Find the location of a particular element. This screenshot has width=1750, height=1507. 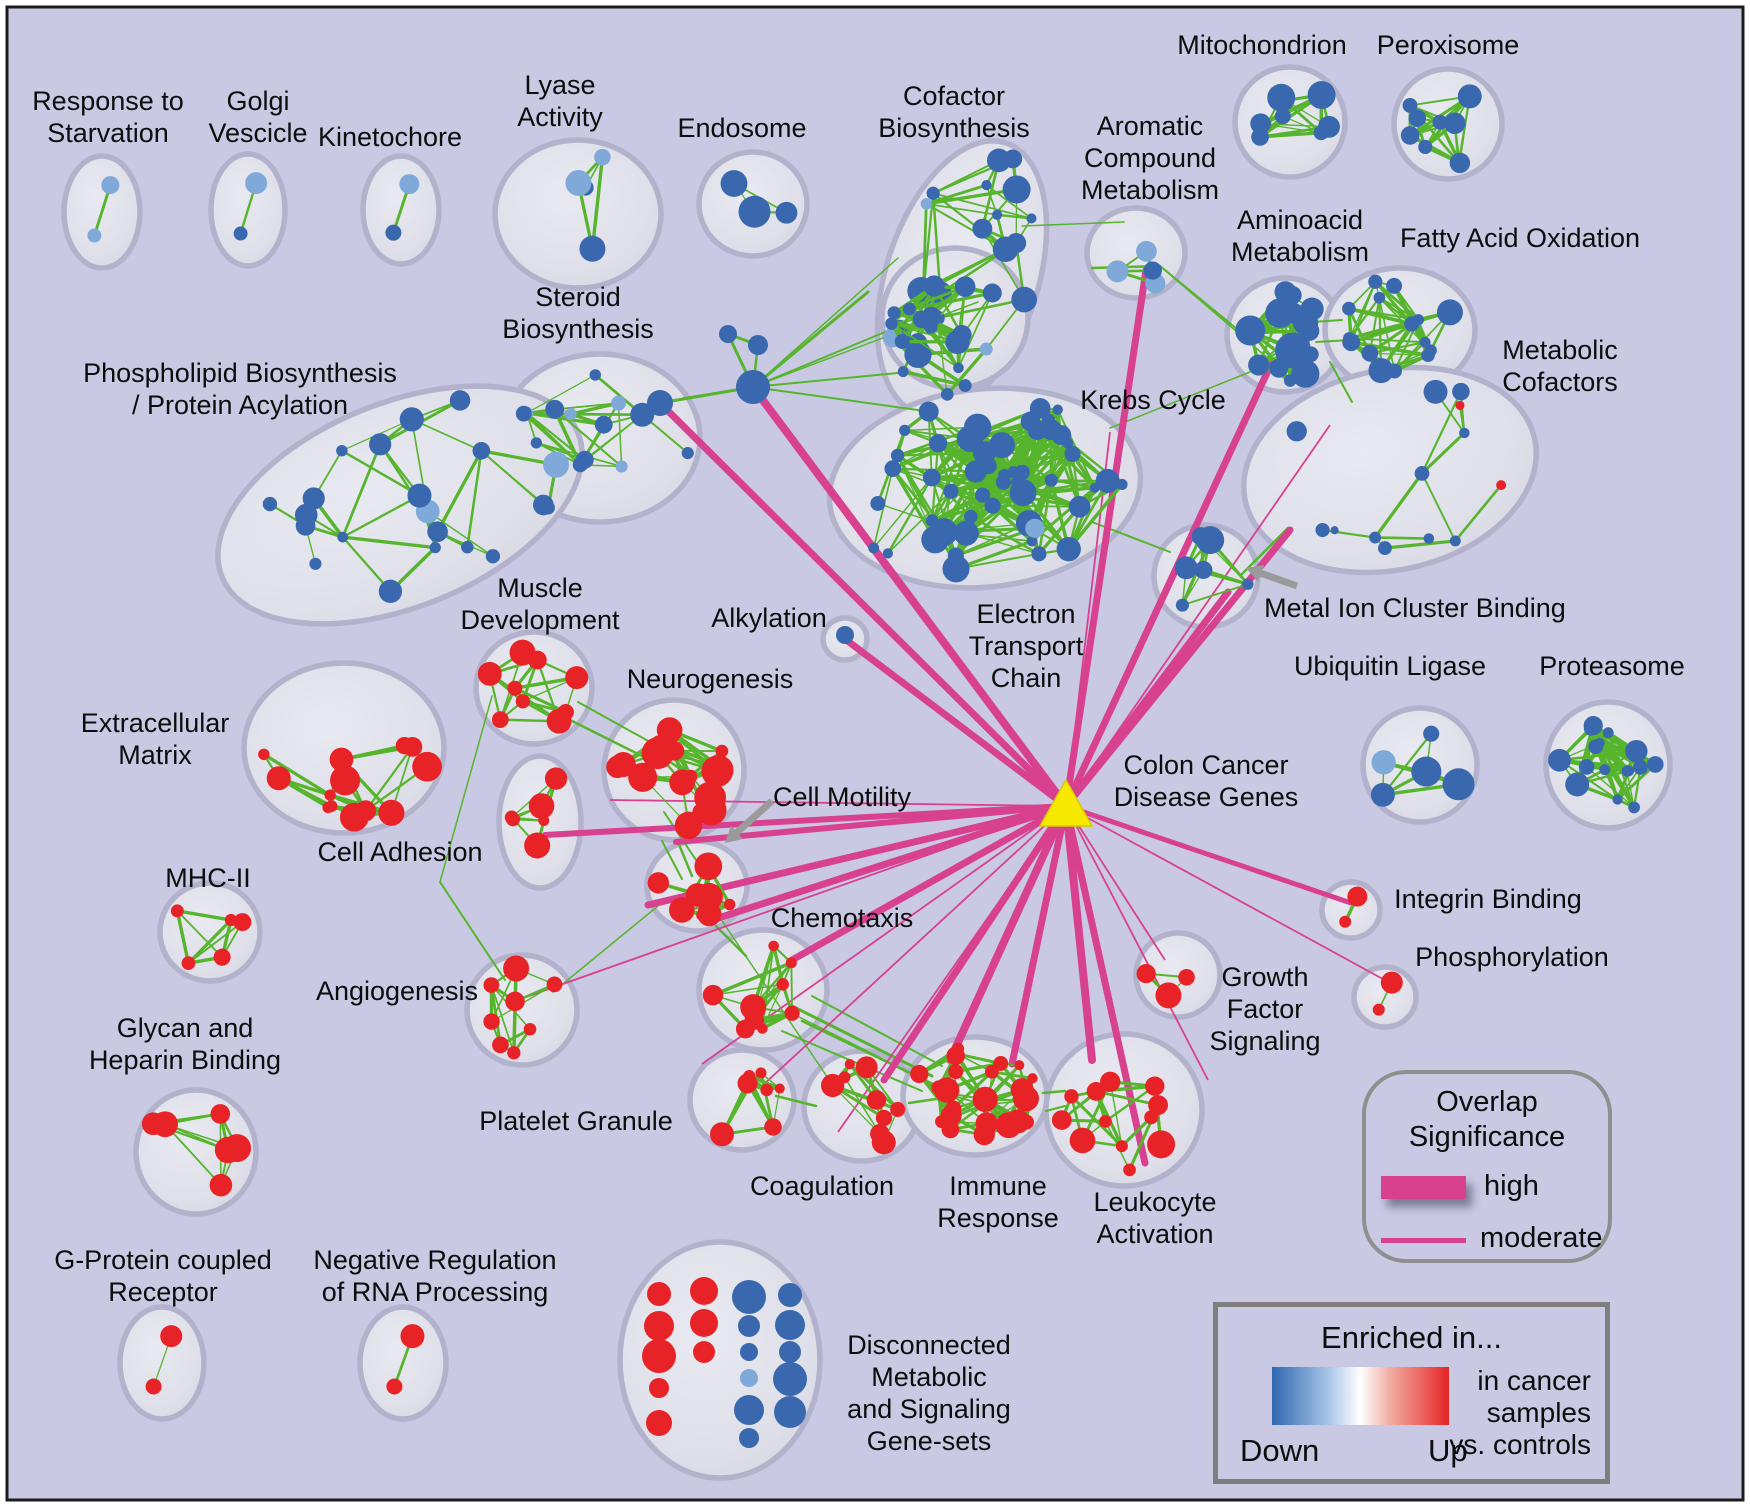

cluster-nodes-platelet-granule is located at coordinates (747, 1107).